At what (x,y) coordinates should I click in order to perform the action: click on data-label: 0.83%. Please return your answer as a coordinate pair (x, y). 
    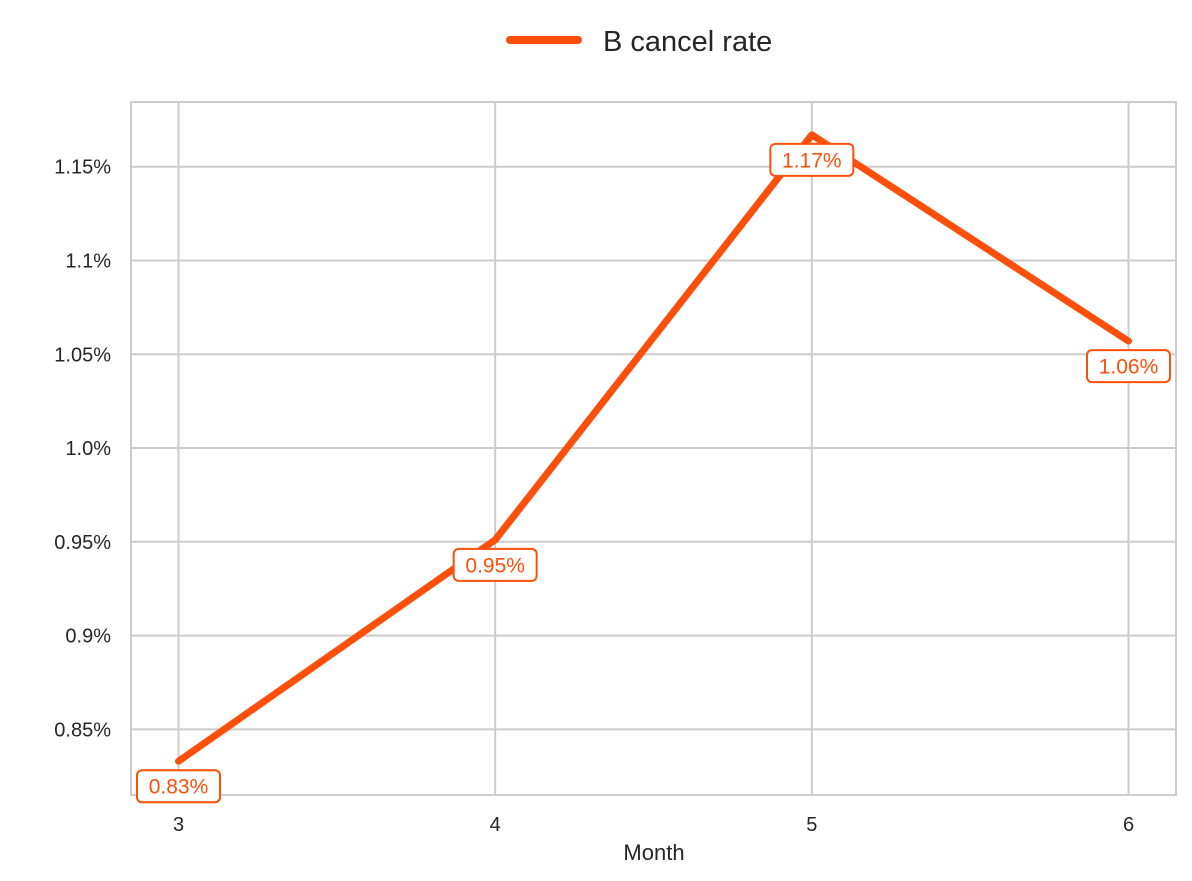
    Looking at the image, I should click on (178, 786).